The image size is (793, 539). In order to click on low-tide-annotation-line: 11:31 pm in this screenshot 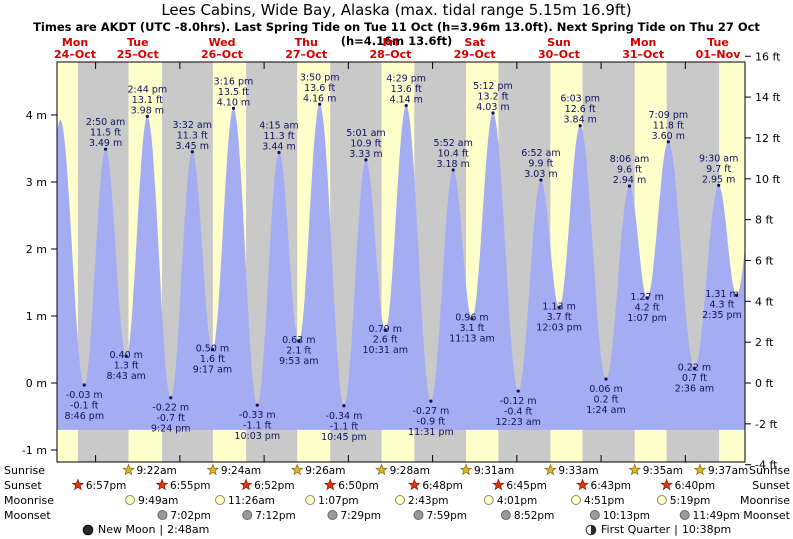, I will do `click(431, 432)`.